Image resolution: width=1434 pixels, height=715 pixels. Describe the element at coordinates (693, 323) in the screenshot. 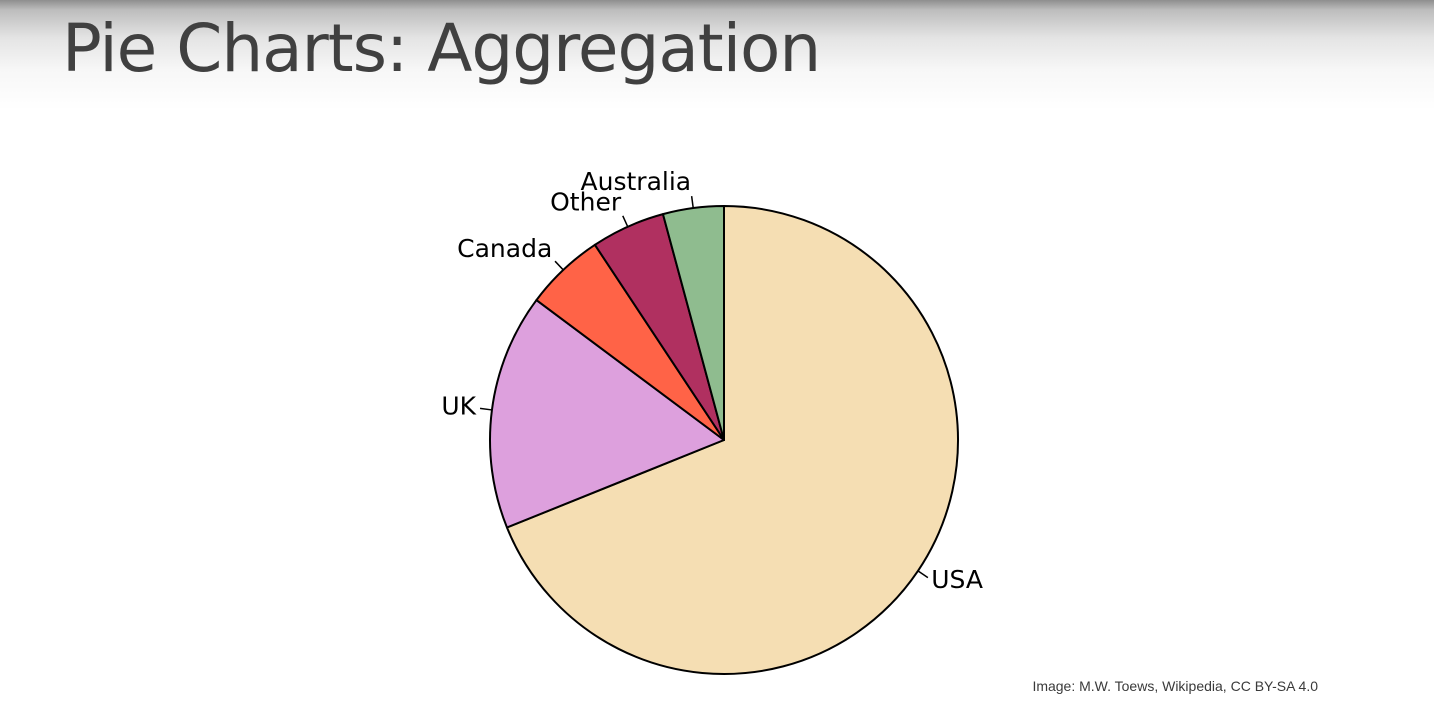

I see `pie-slice-australia` at that location.